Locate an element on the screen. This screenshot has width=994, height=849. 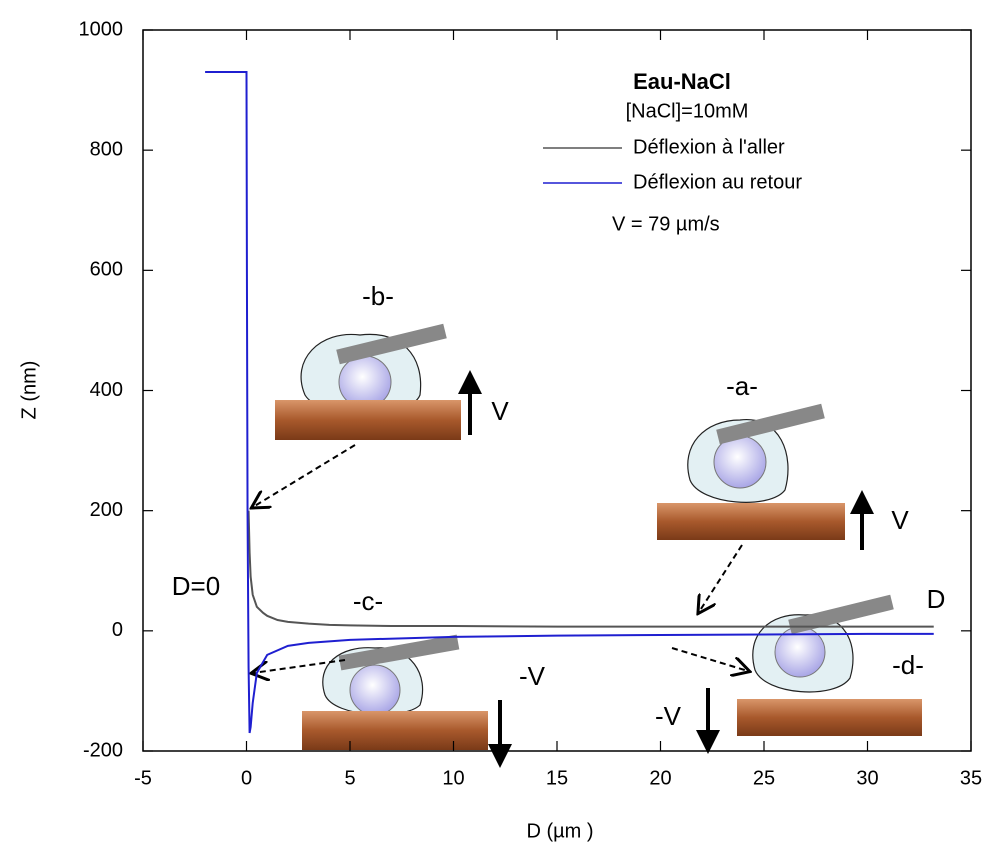
x-tick-label: 10 is located at coordinates (453, 778).